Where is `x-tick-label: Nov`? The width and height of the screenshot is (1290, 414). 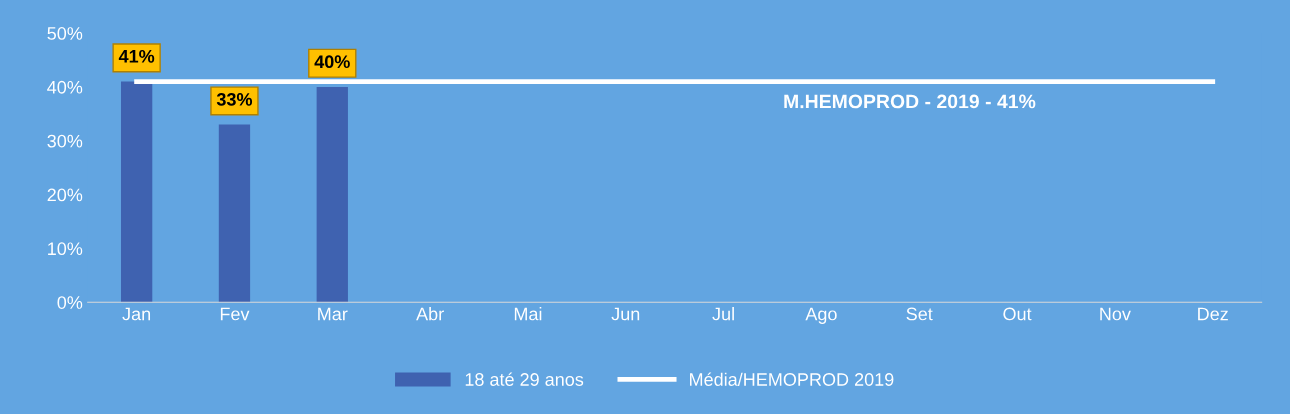 x-tick-label: Nov is located at coordinates (1115, 314).